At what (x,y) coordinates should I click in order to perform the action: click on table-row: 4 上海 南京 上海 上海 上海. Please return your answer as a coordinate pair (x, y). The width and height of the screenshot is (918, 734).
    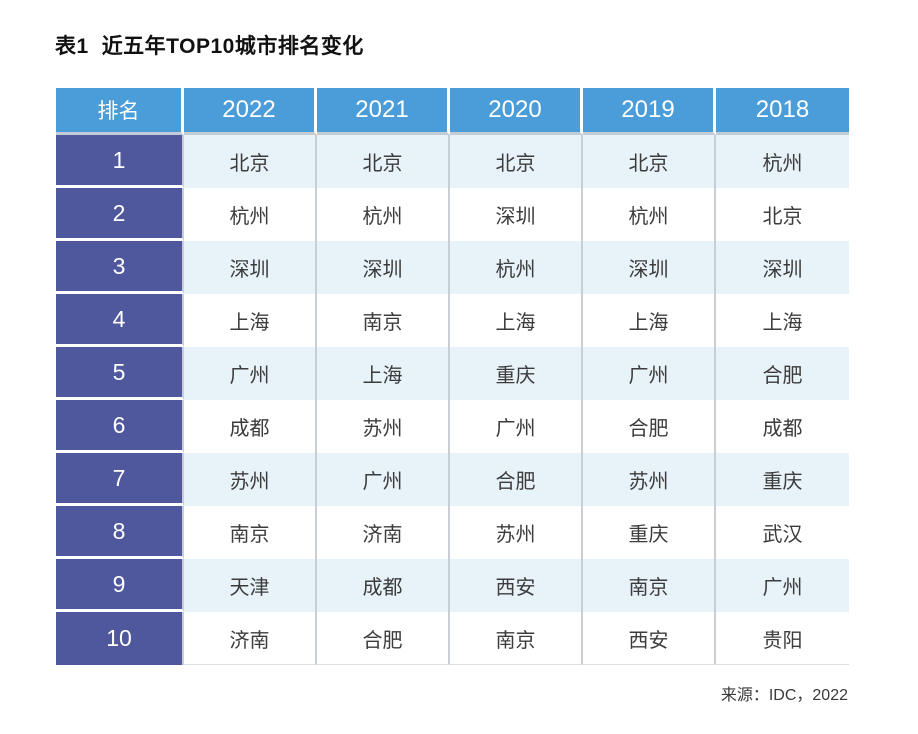
    Looking at the image, I should click on (452, 320).